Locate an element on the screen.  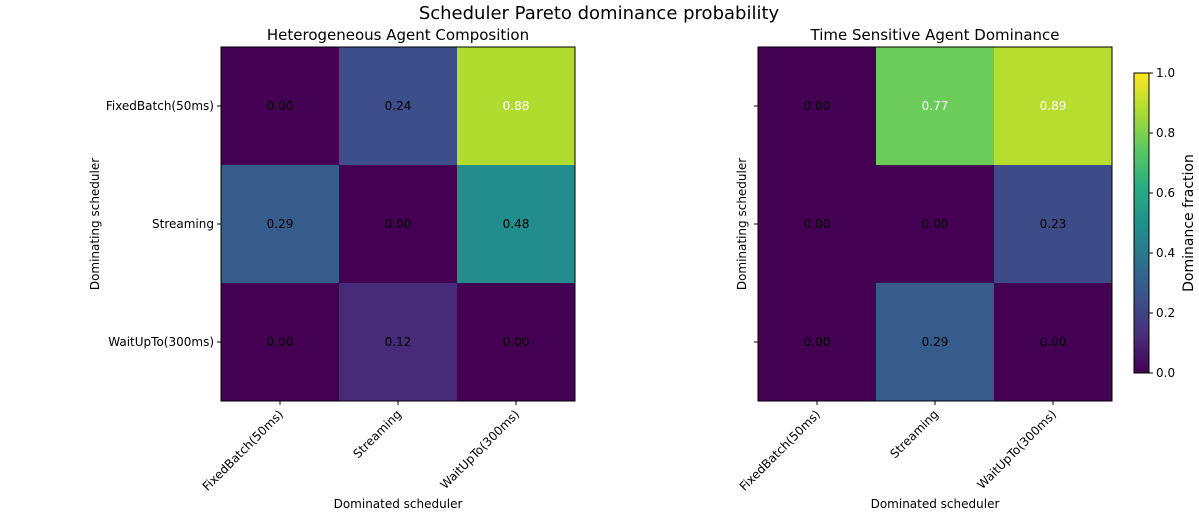
y-tick-labels: FixedBatch(50ms) Streaming WaitUpTo(300ms) is located at coordinates (163, 224).